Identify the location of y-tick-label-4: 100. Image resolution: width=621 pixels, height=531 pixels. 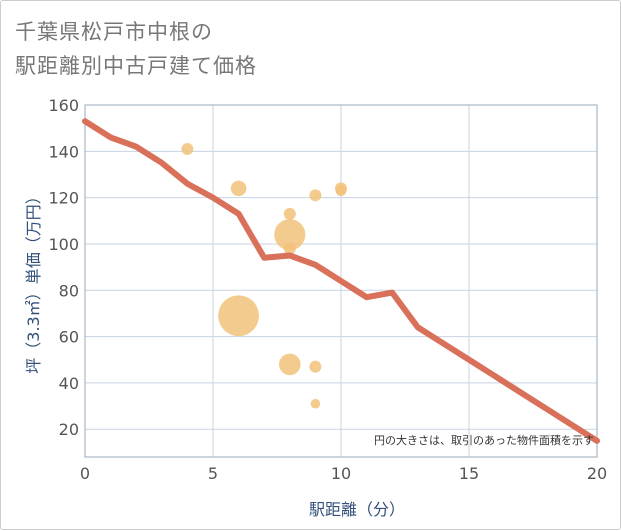
(63, 244).